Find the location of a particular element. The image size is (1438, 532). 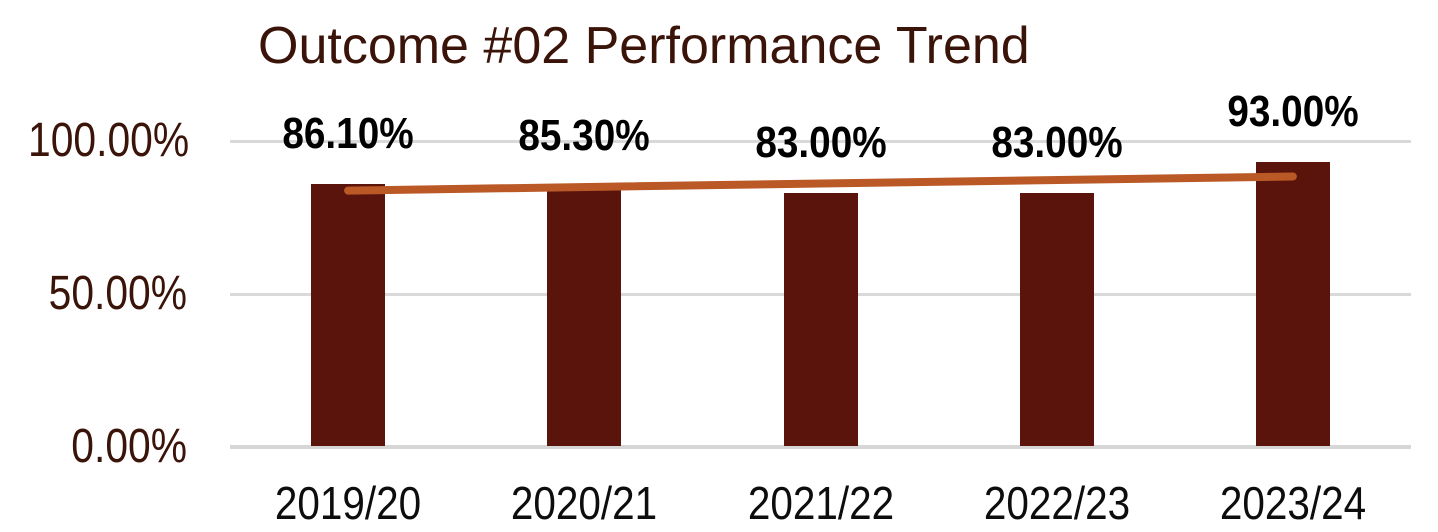

bar-2019/20 is located at coordinates (348, 314).